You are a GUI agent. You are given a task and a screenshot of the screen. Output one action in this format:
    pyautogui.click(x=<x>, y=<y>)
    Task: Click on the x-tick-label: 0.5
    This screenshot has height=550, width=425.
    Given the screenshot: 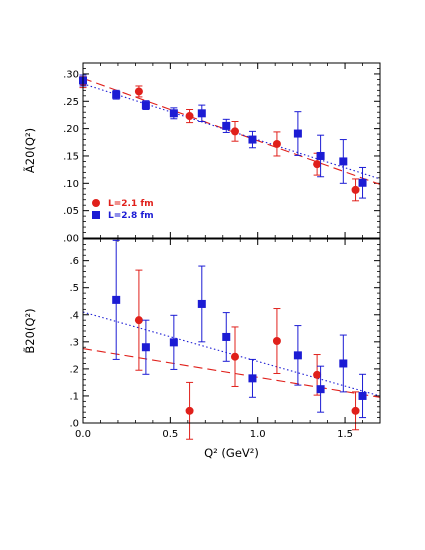 What is the action you would take?
    pyautogui.click(x=170, y=434)
    